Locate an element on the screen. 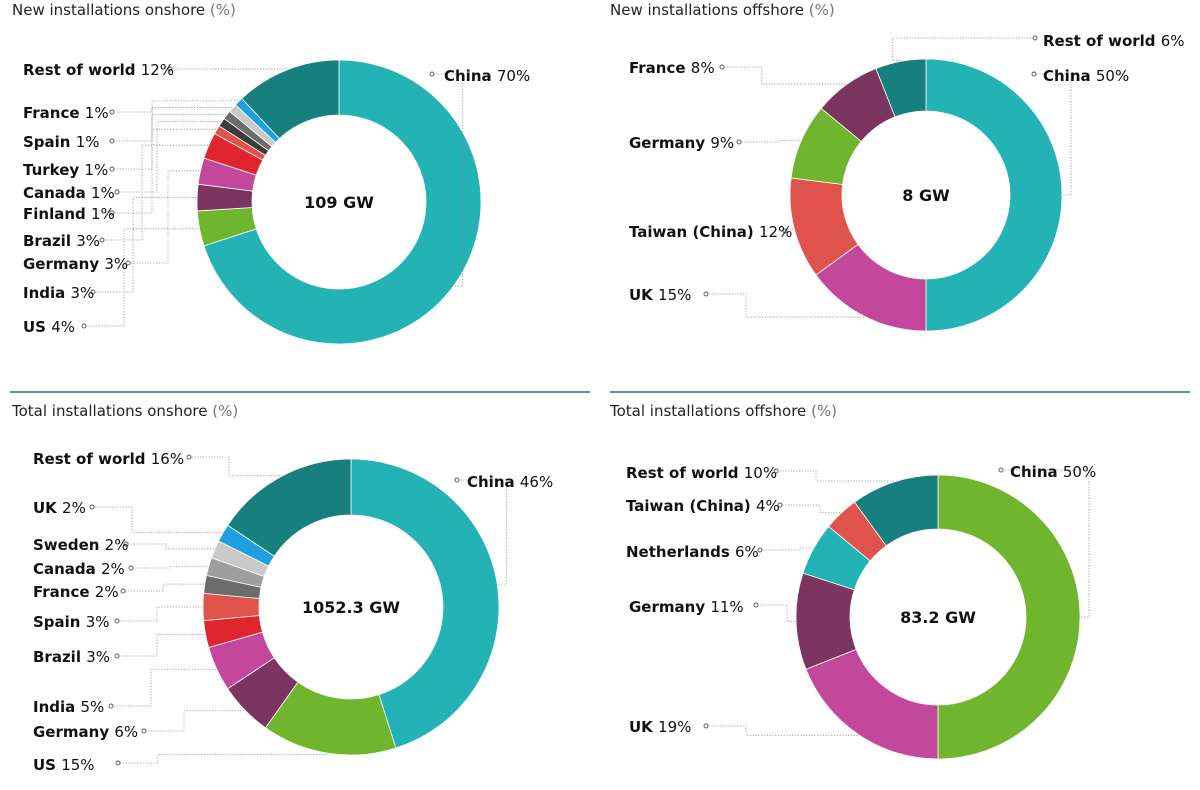  slice-label-netherlands: Netherlands 6% is located at coordinates (692, 552).